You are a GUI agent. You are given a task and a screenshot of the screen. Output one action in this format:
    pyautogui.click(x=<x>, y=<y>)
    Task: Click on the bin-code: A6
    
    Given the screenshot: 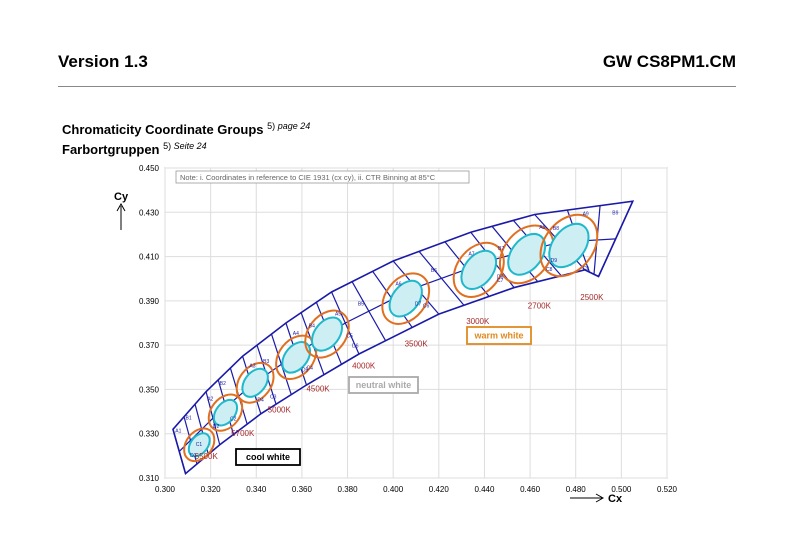 What is the action you would take?
    pyautogui.click(x=398, y=284)
    